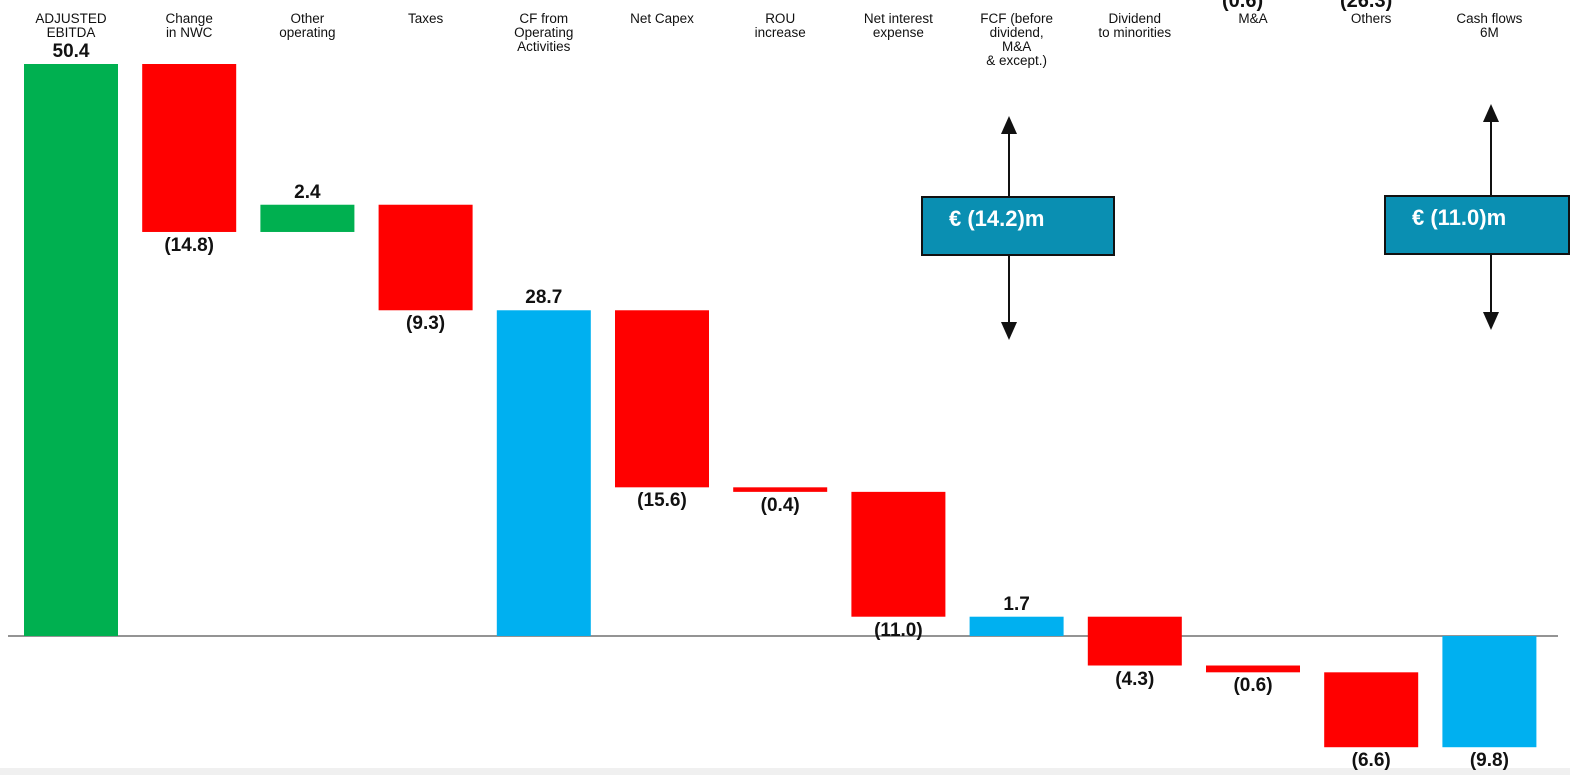  What do you see at coordinates (662, 18) in the screenshot?
I see `category-label-5: Net Capex` at bounding box center [662, 18].